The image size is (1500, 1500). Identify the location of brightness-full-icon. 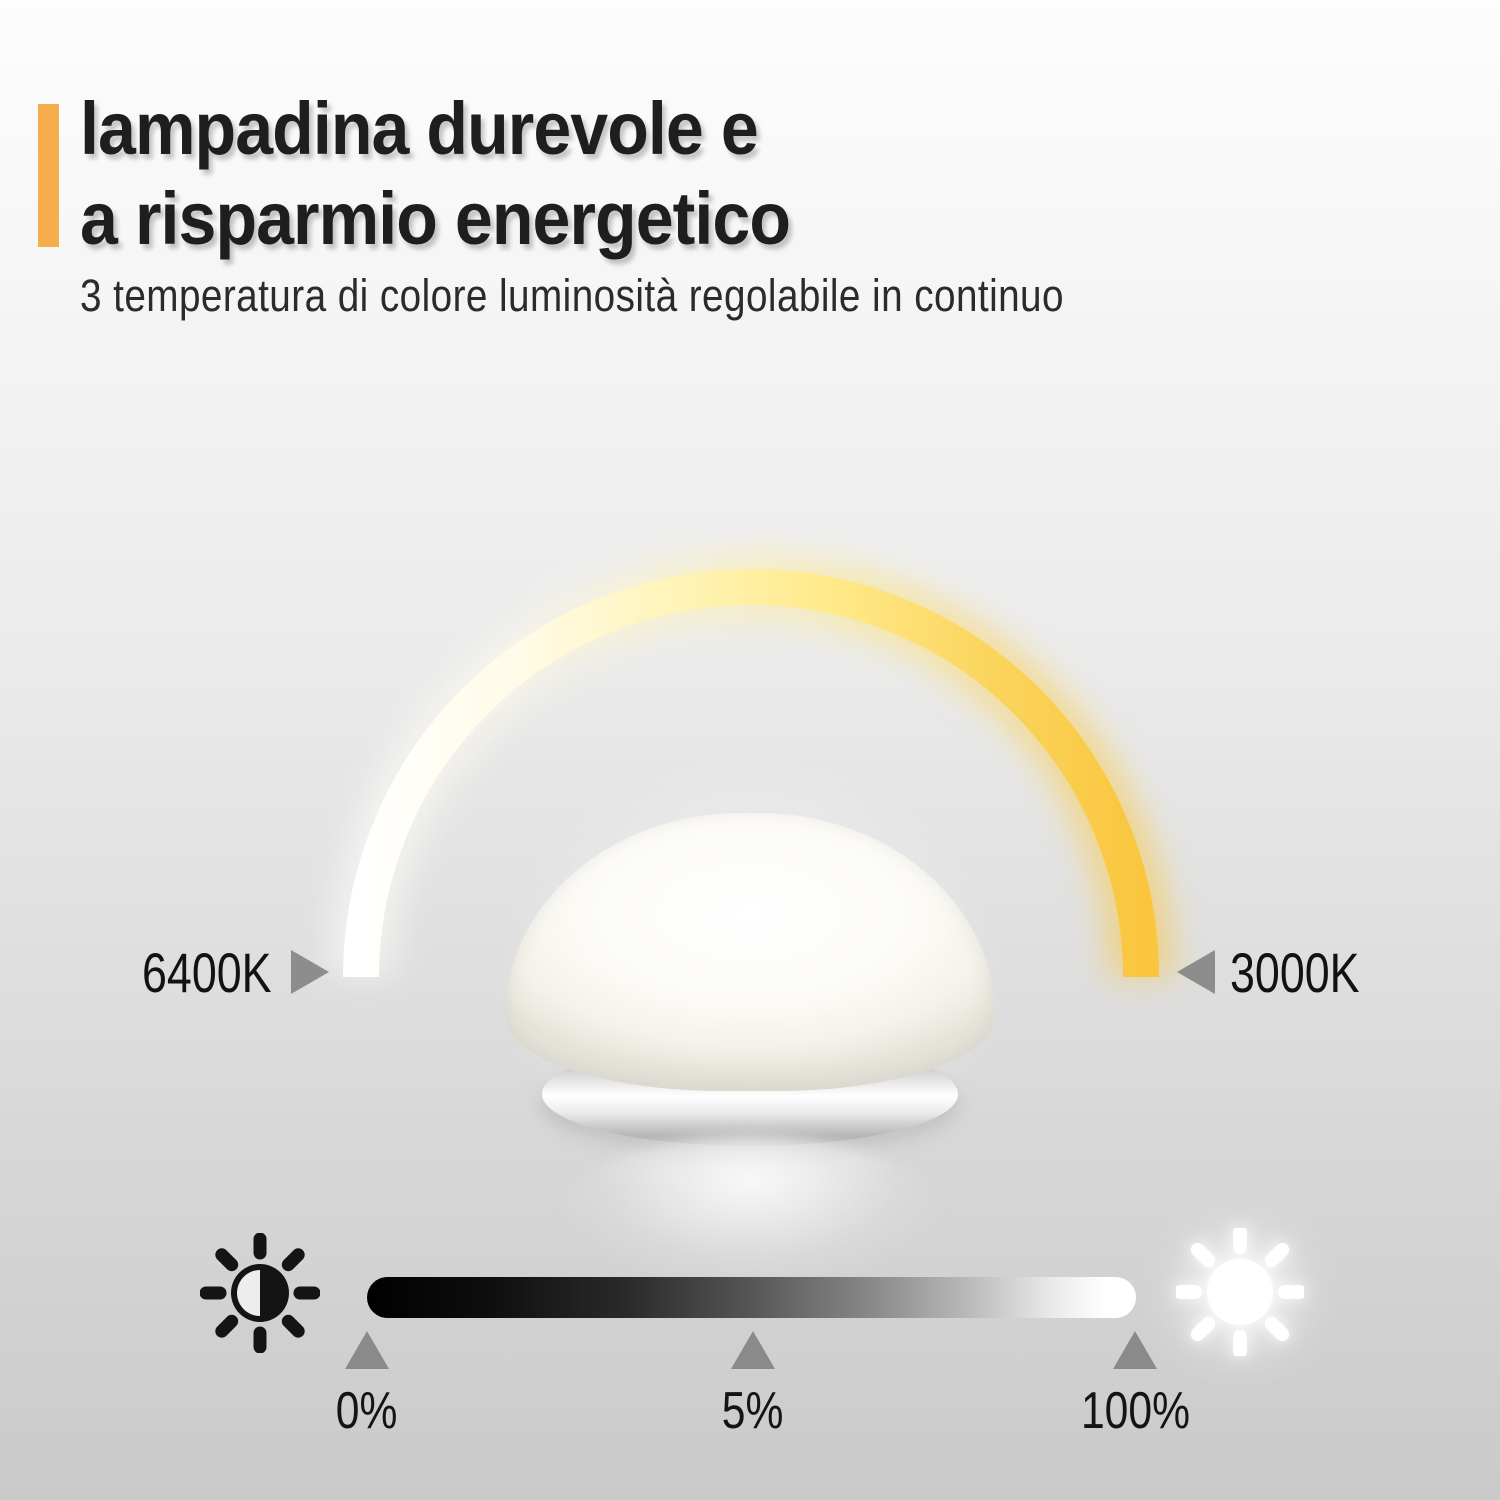
(1240, 1292).